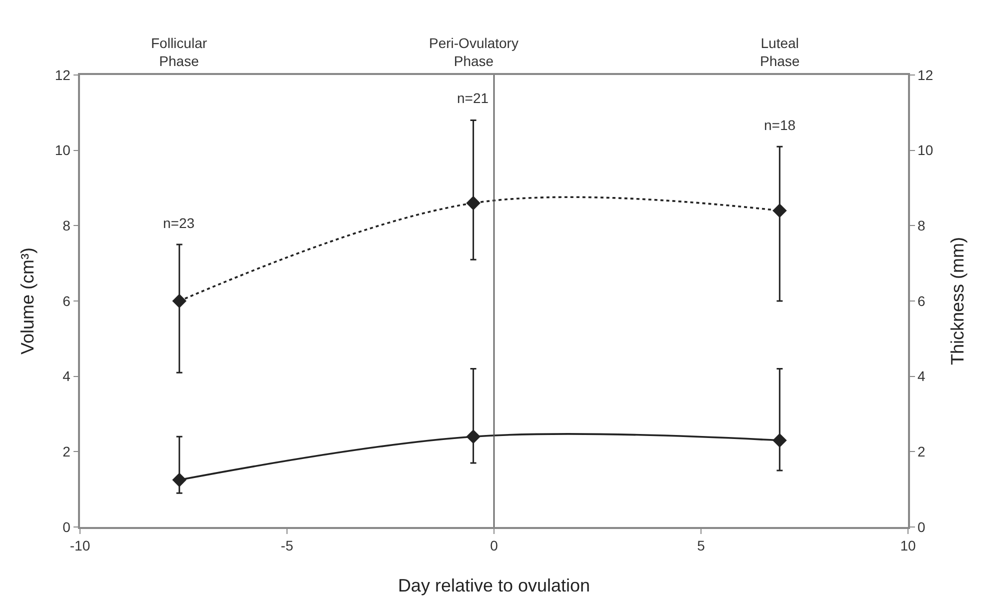 The height and width of the screenshot is (607, 988). I want to click on annotation: n=21, so click(473, 98).